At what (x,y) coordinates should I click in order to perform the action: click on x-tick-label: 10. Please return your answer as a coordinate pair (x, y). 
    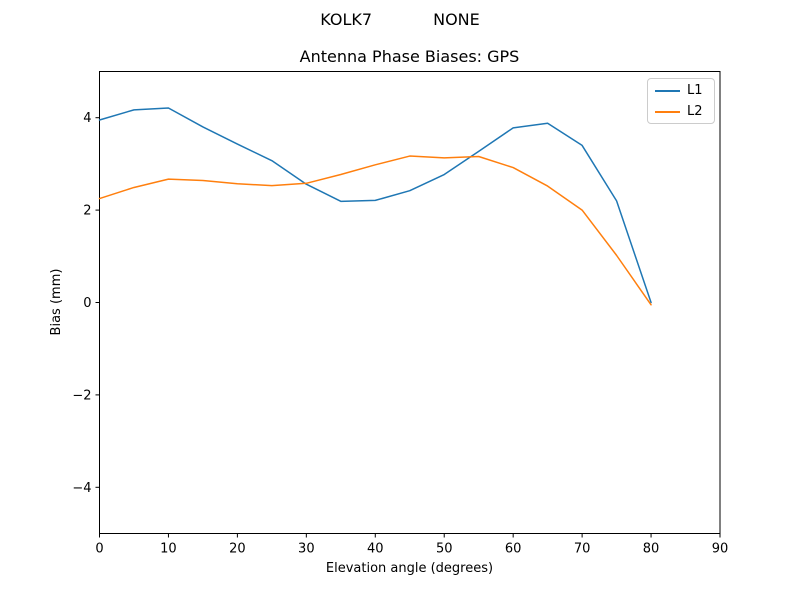
    Looking at the image, I should click on (168, 549).